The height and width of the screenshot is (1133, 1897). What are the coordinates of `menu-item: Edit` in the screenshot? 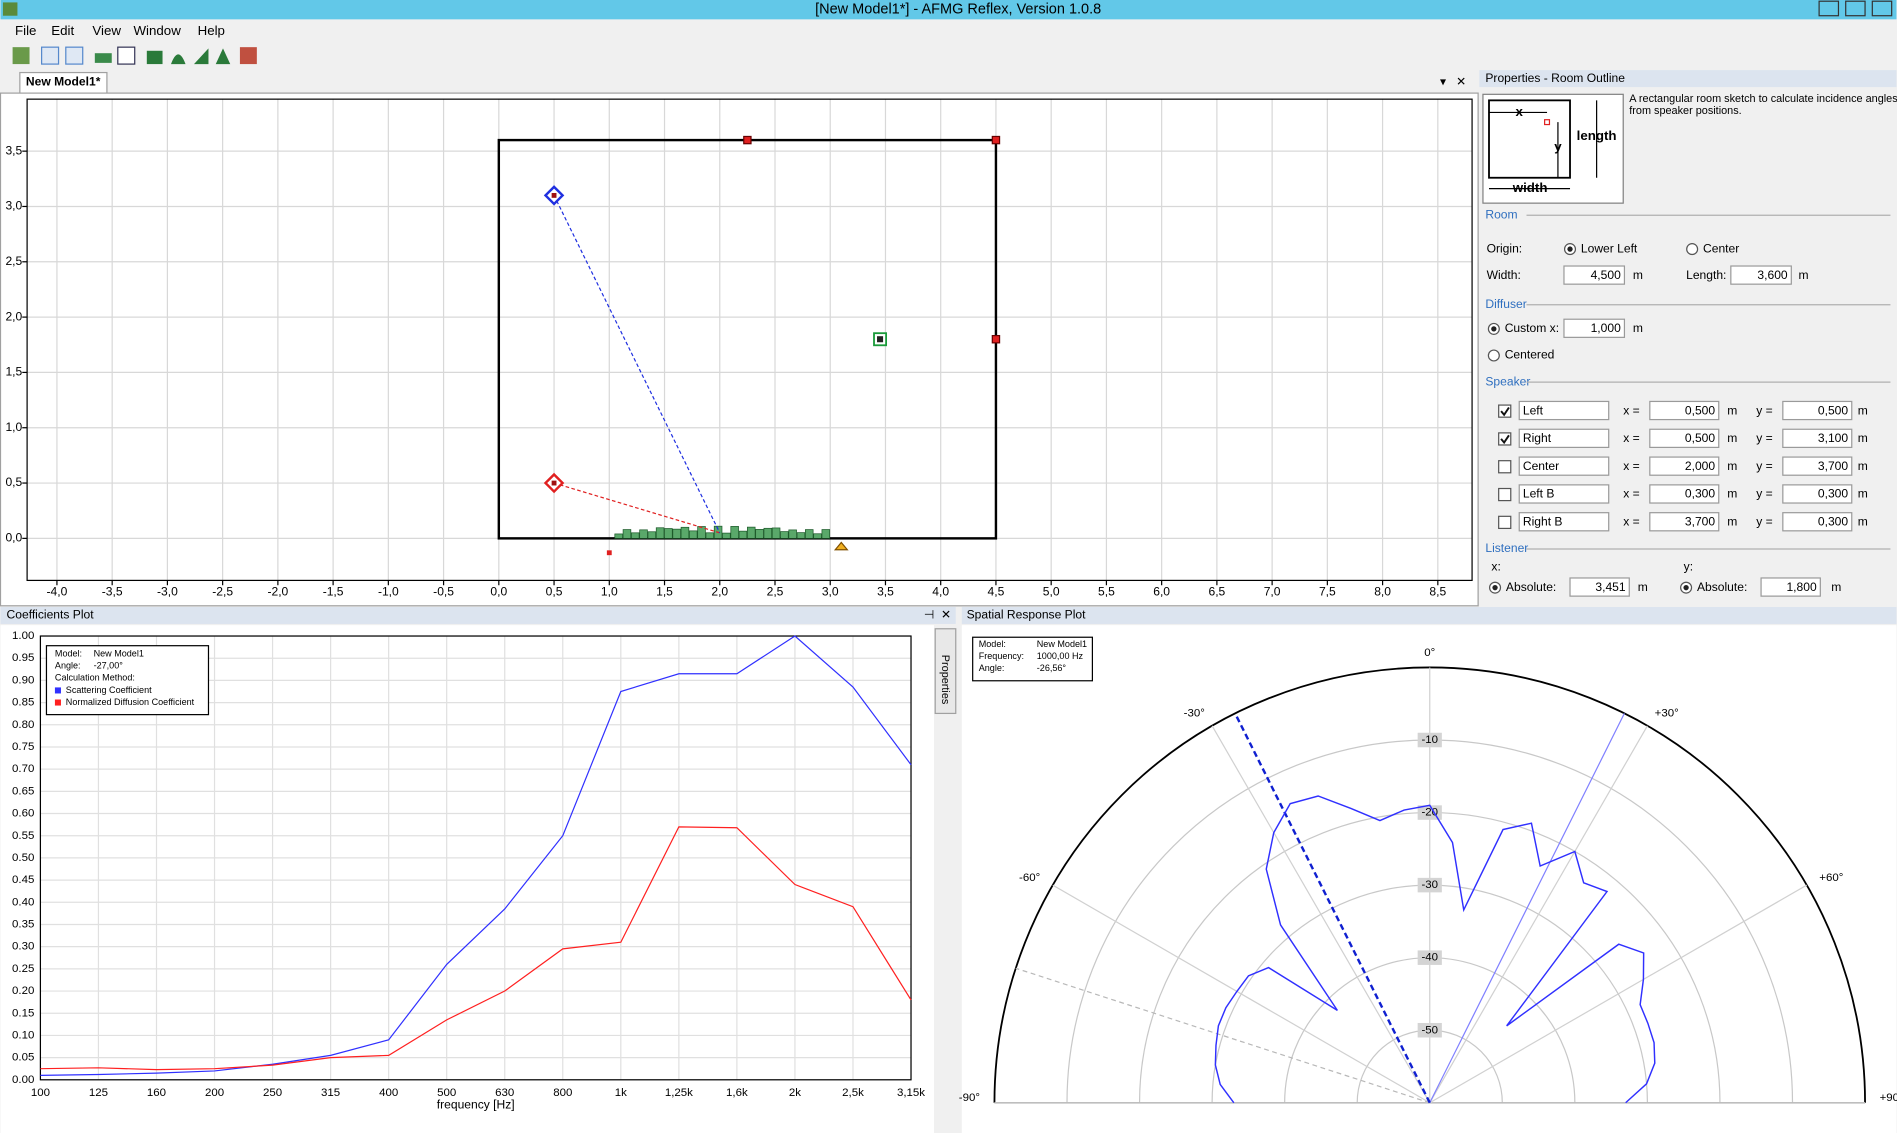 It's located at (62, 30).